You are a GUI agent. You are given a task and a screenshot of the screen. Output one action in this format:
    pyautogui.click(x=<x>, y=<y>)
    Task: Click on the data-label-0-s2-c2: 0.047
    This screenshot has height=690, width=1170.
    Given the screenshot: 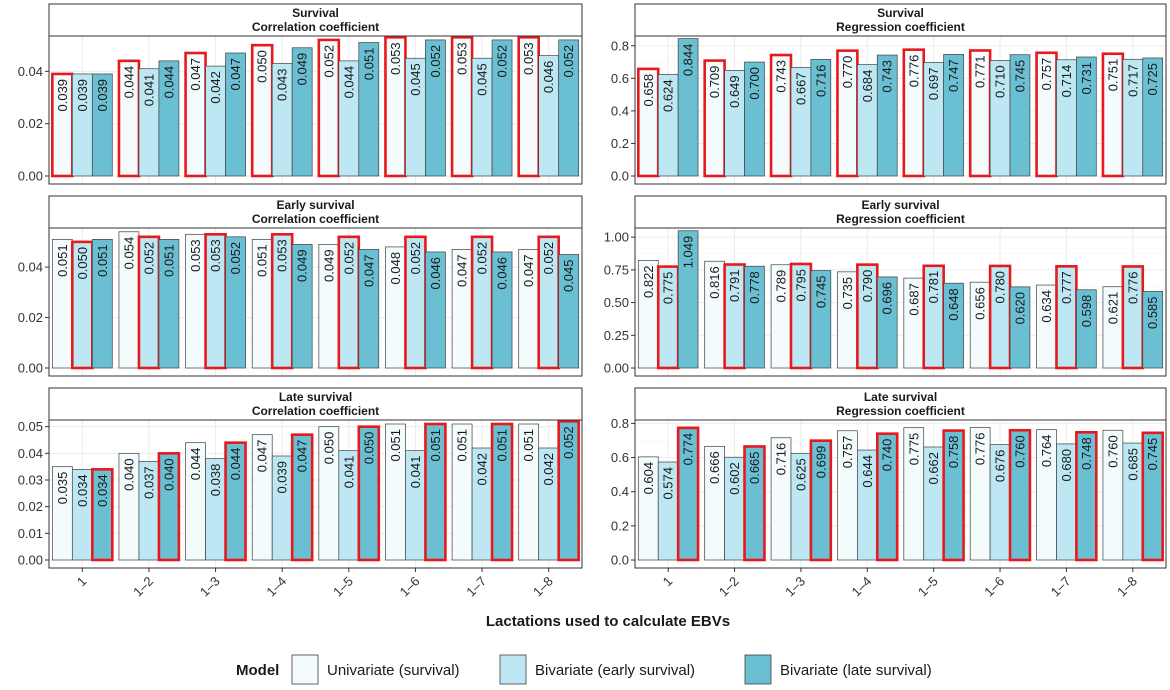 What is the action you would take?
    pyautogui.click(x=235, y=74)
    